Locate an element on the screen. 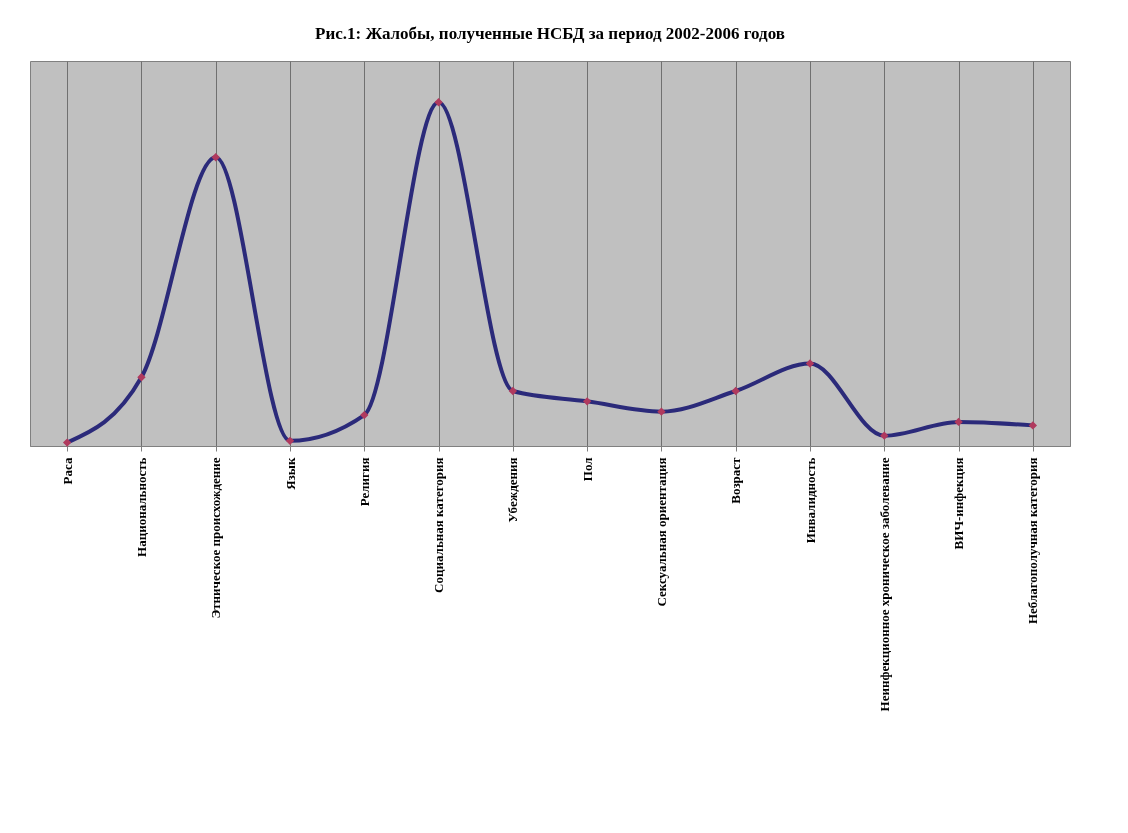 Image resolution: width=1128 pixels, height=833 pixels. x-tick-label: Религия is located at coordinates (364, 482).